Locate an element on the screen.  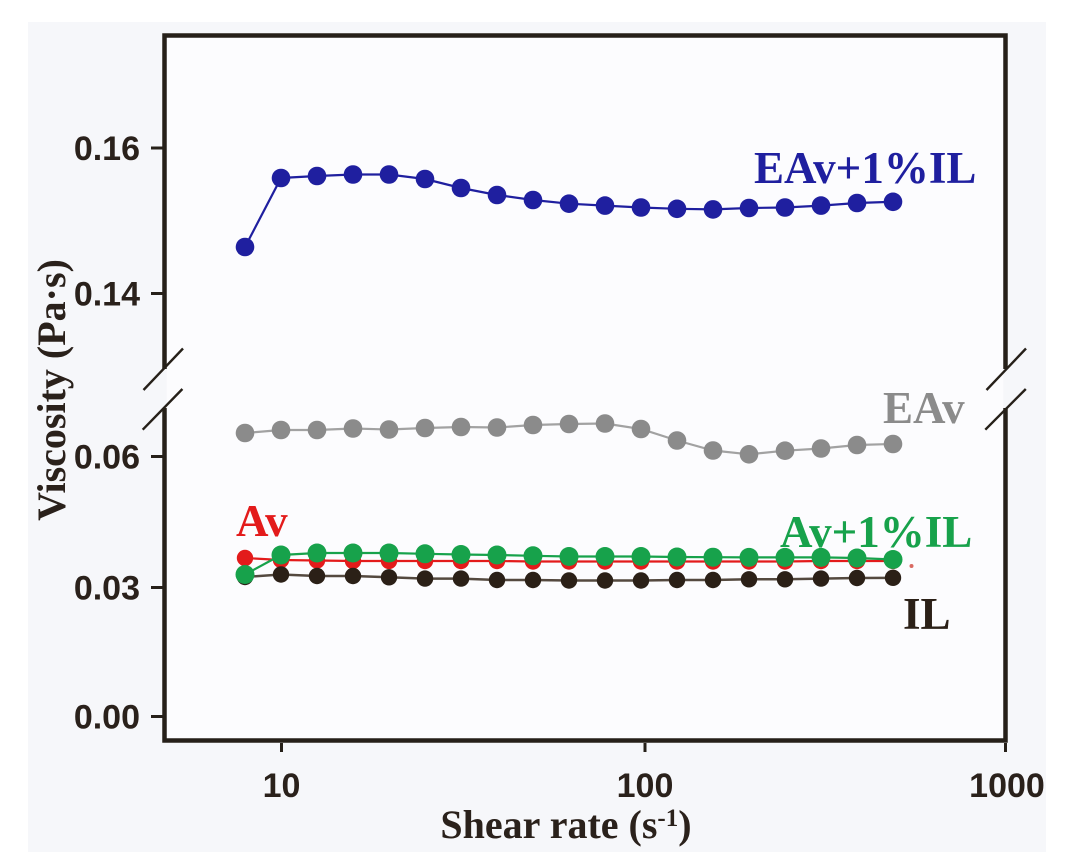
svg-text: 0.14 is located at coordinates (107, 295).